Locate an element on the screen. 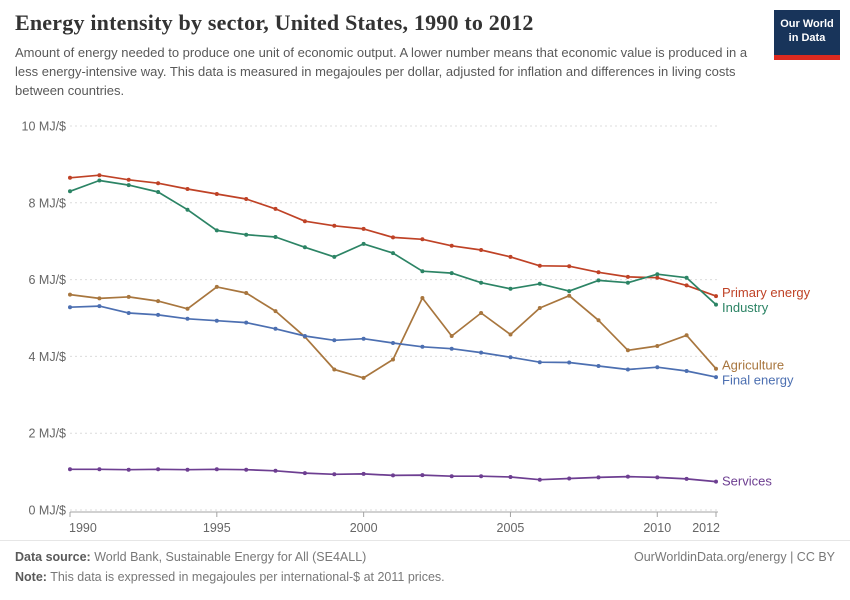 The height and width of the screenshot is (600, 850). owid-logo: Our World in Data is located at coordinates (807, 35).